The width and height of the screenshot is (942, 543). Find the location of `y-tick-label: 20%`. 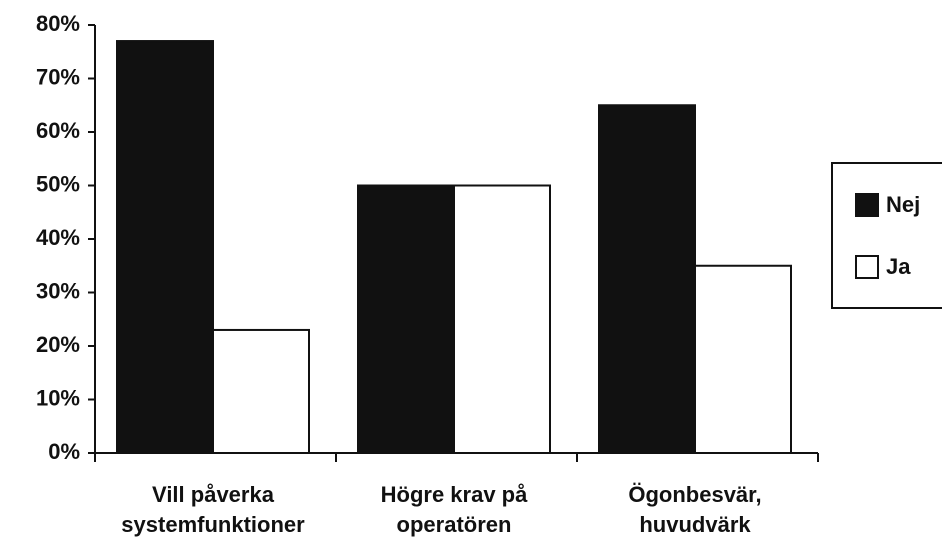

y-tick-label: 20% is located at coordinates (58, 344).